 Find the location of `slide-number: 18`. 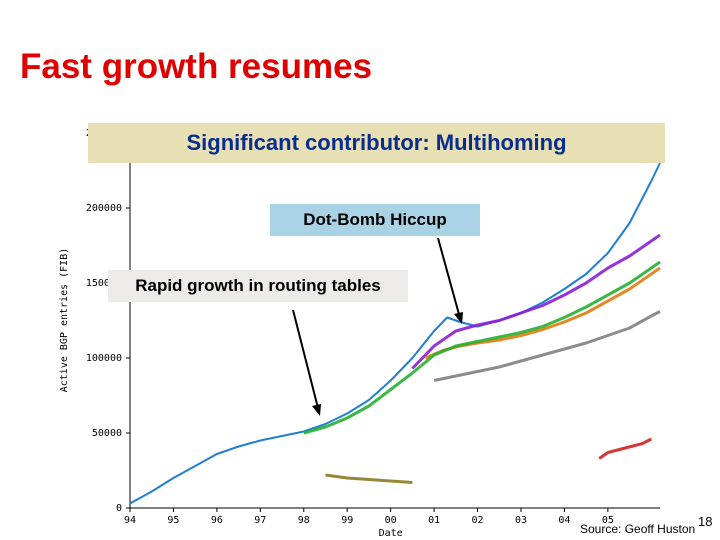

slide-number: 18 is located at coordinates (705, 521).